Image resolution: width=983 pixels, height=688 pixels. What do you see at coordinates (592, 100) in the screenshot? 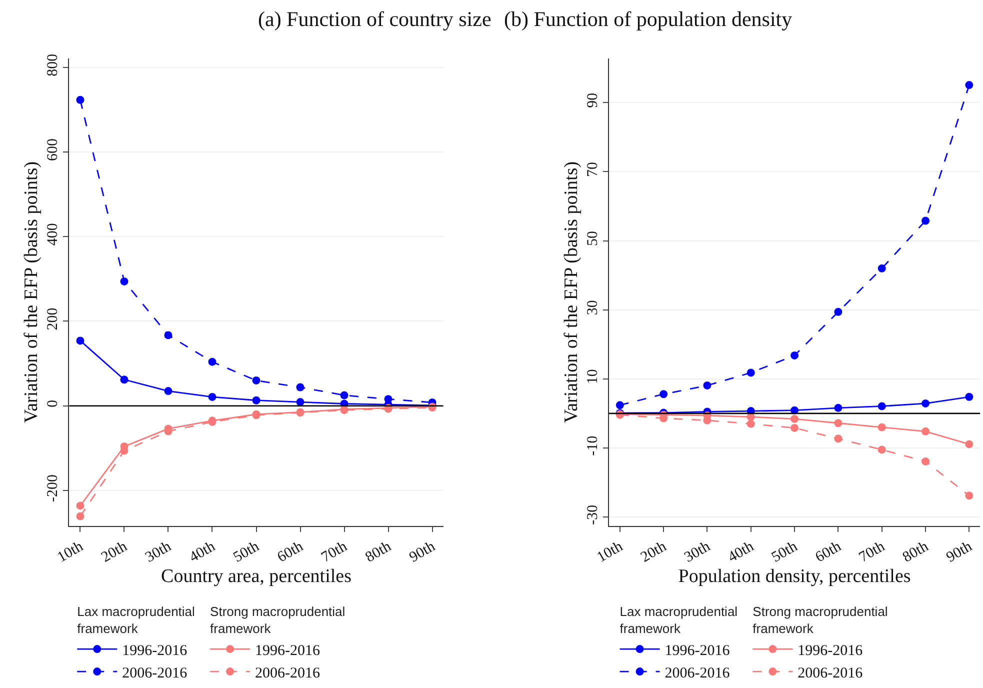
I see `y-tick-label: 90` at bounding box center [592, 100].